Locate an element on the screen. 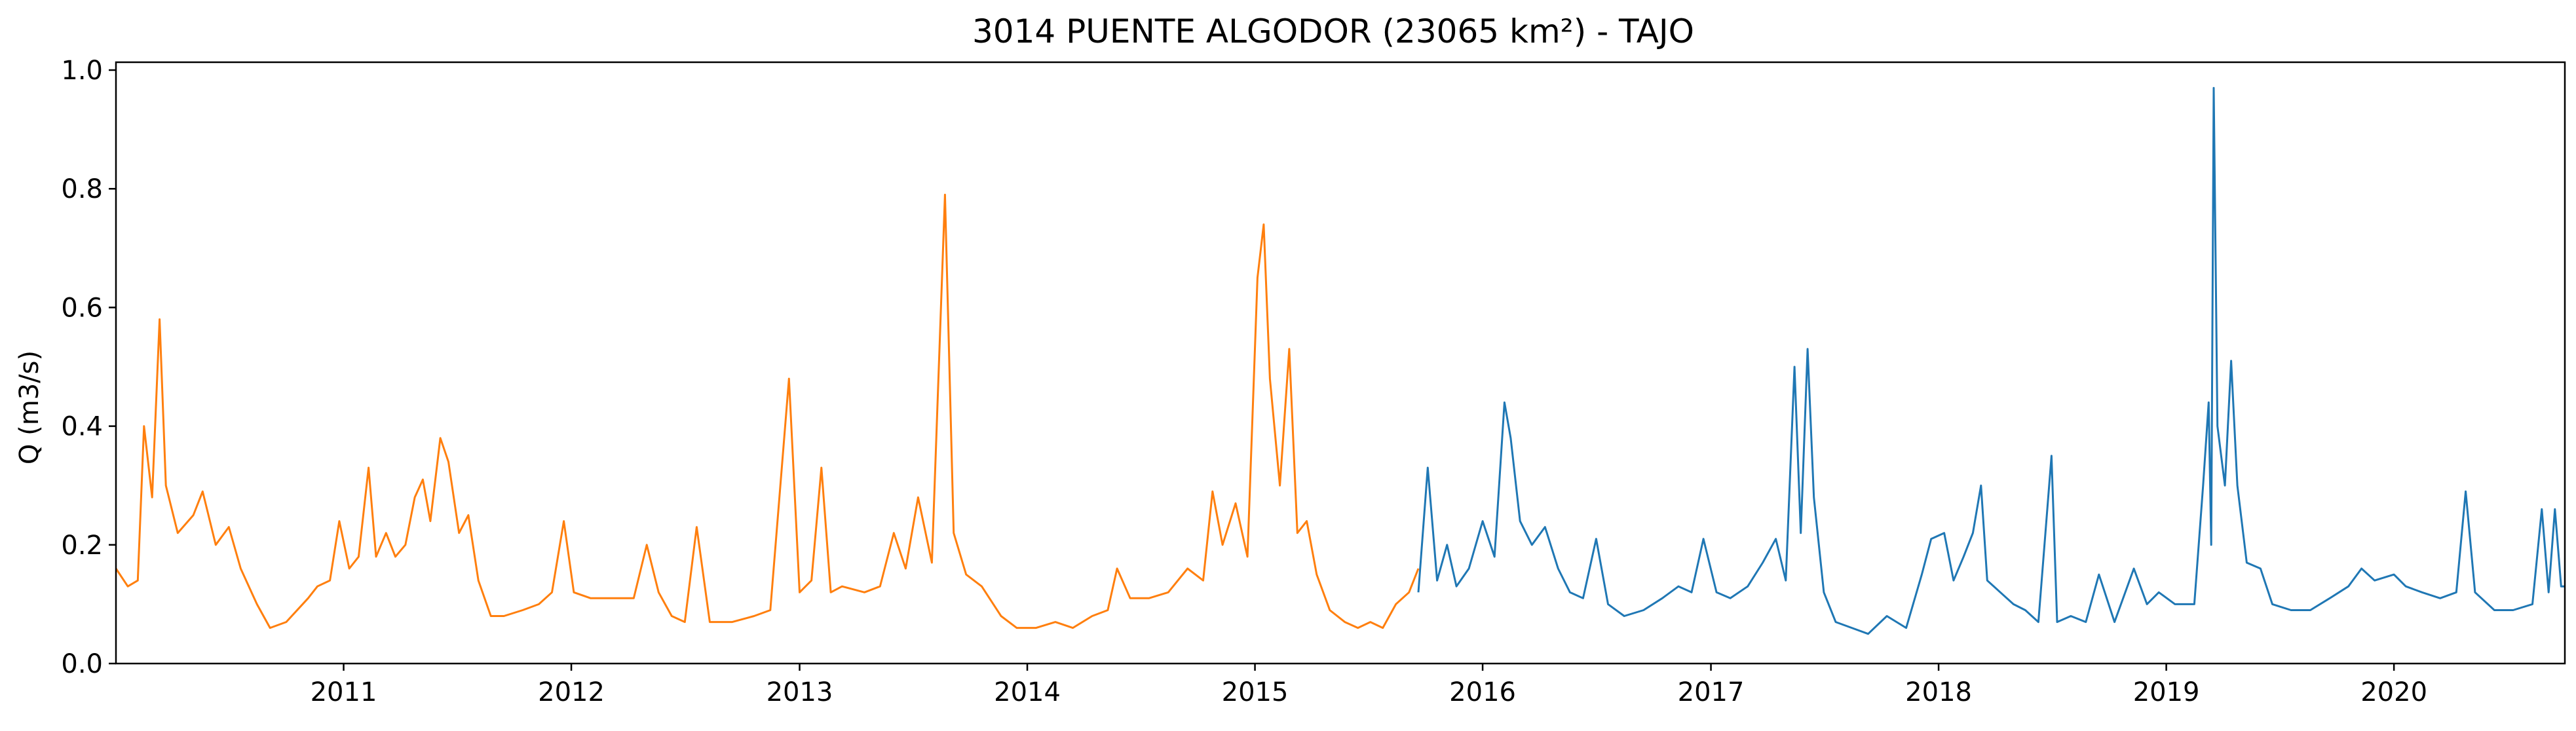 This screenshot has height=731, width=2576. x-tick-label: 2012 is located at coordinates (571, 692).